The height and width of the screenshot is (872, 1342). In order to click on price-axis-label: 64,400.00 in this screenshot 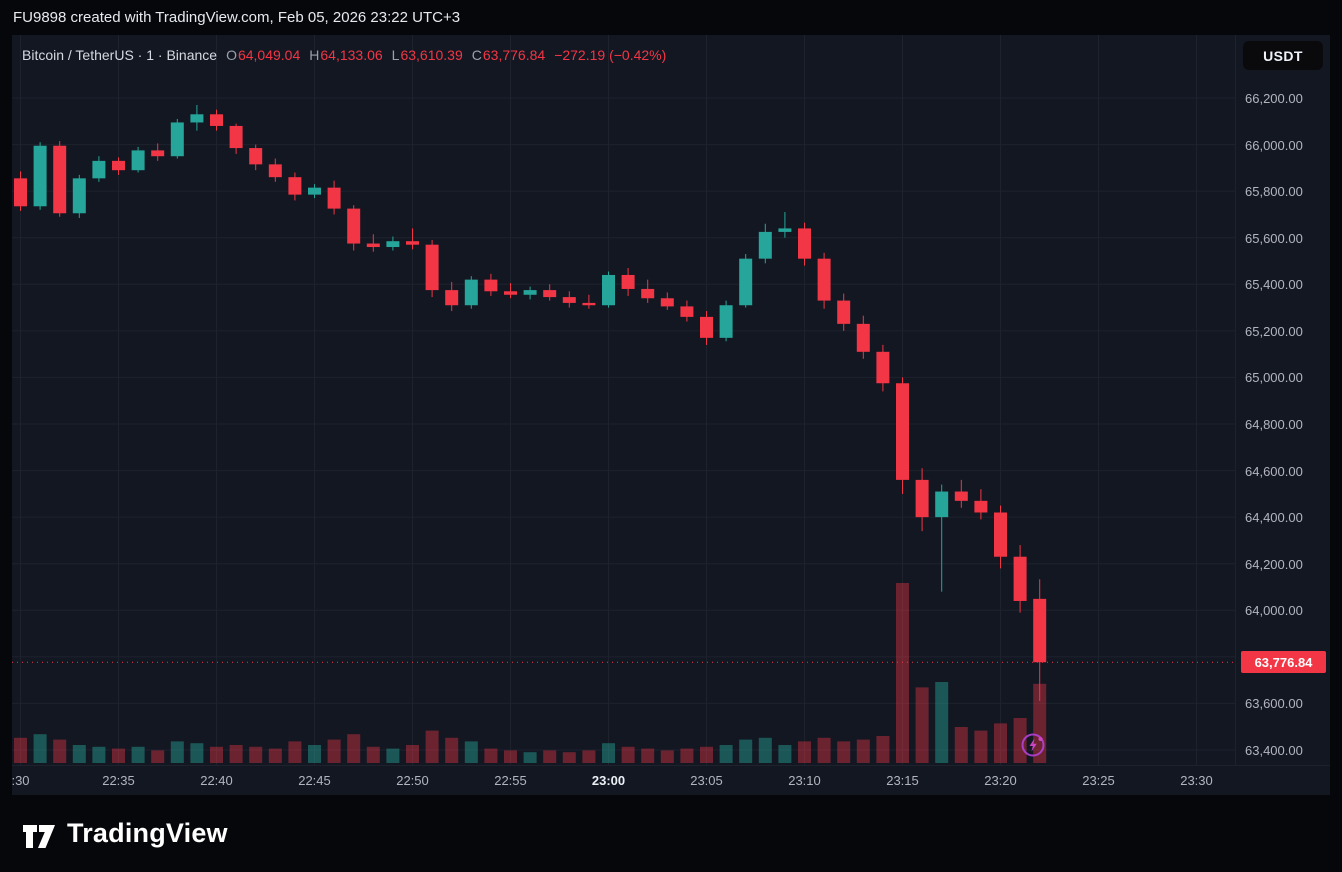, I will do `click(1274, 518)`.